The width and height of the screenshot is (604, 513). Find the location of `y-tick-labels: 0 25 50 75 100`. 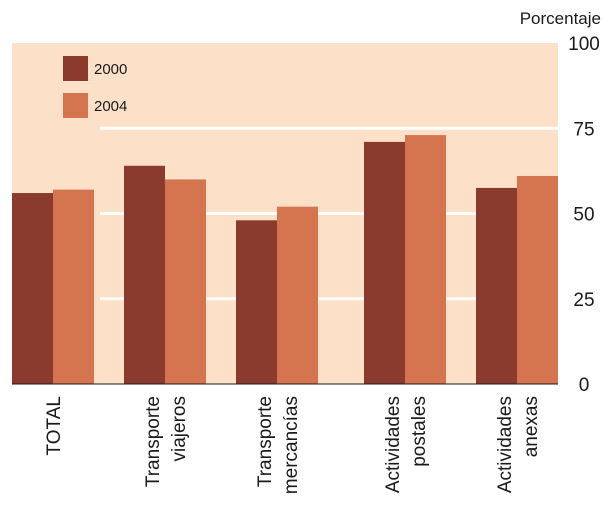

y-tick-labels: 0 25 50 75 100 is located at coordinates (584, 215).